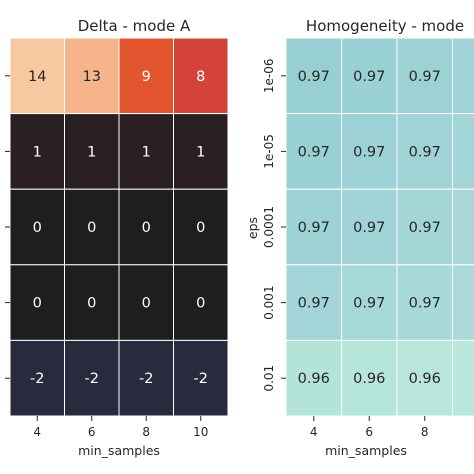  I want to click on homogeneity-heatmap-xlabel: min_samples, so click(366, 450).